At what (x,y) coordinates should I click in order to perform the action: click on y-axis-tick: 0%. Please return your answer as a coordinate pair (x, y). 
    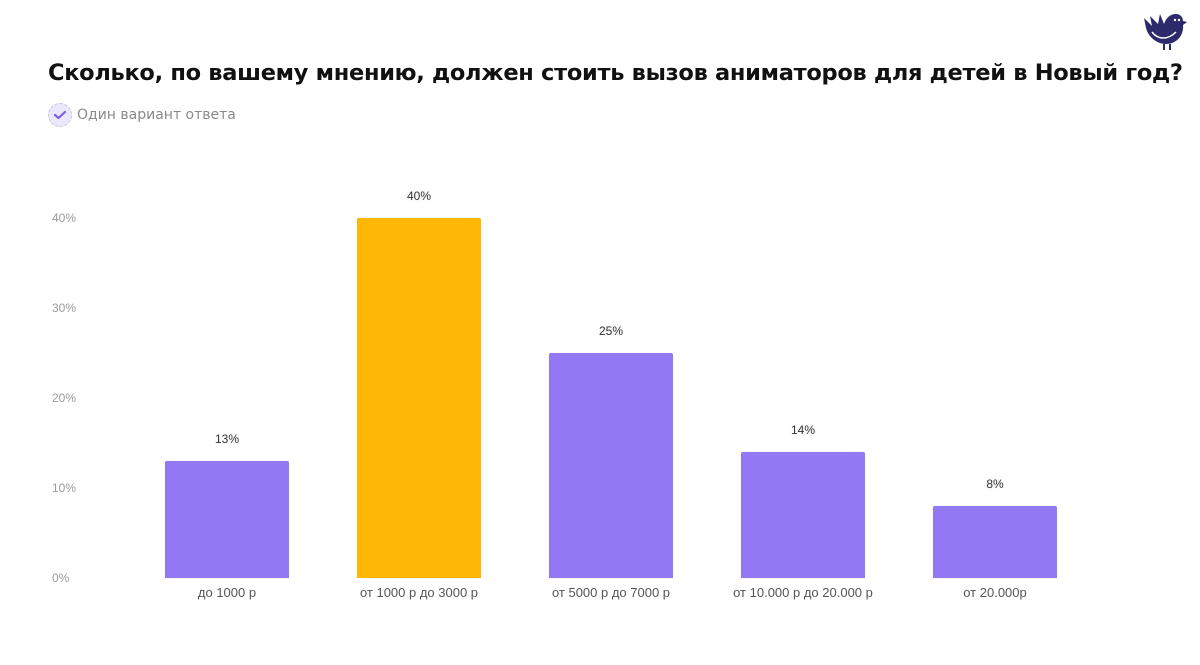
    Looking at the image, I should click on (61, 578).